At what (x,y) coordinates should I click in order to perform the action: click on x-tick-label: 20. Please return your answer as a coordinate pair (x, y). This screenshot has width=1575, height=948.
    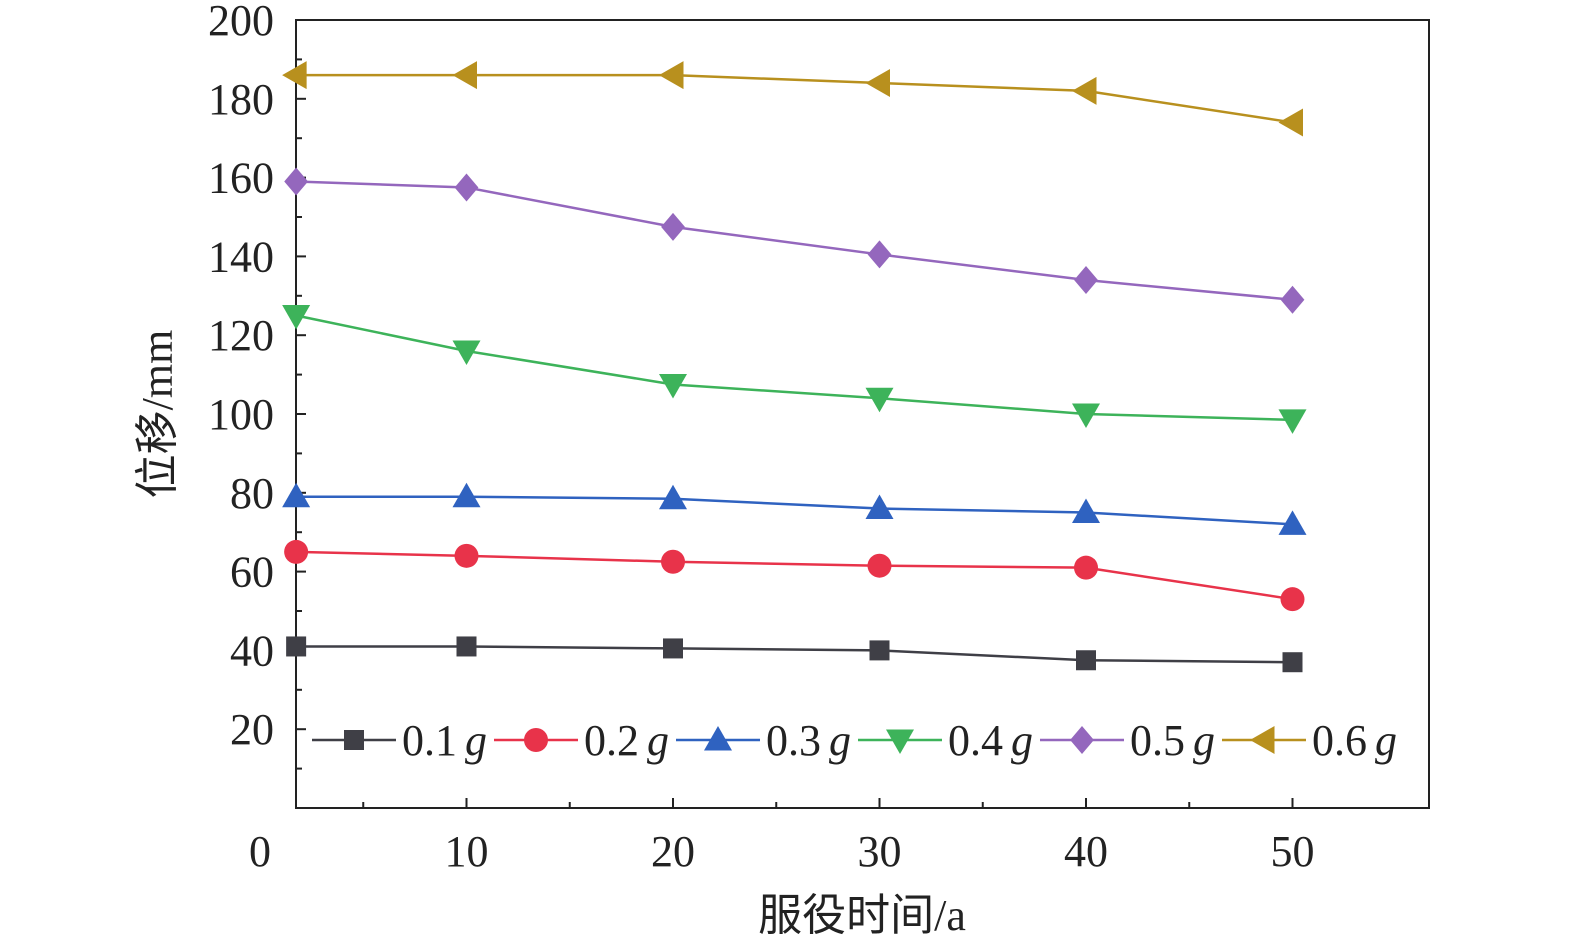
    Looking at the image, I should click on (673, 851).